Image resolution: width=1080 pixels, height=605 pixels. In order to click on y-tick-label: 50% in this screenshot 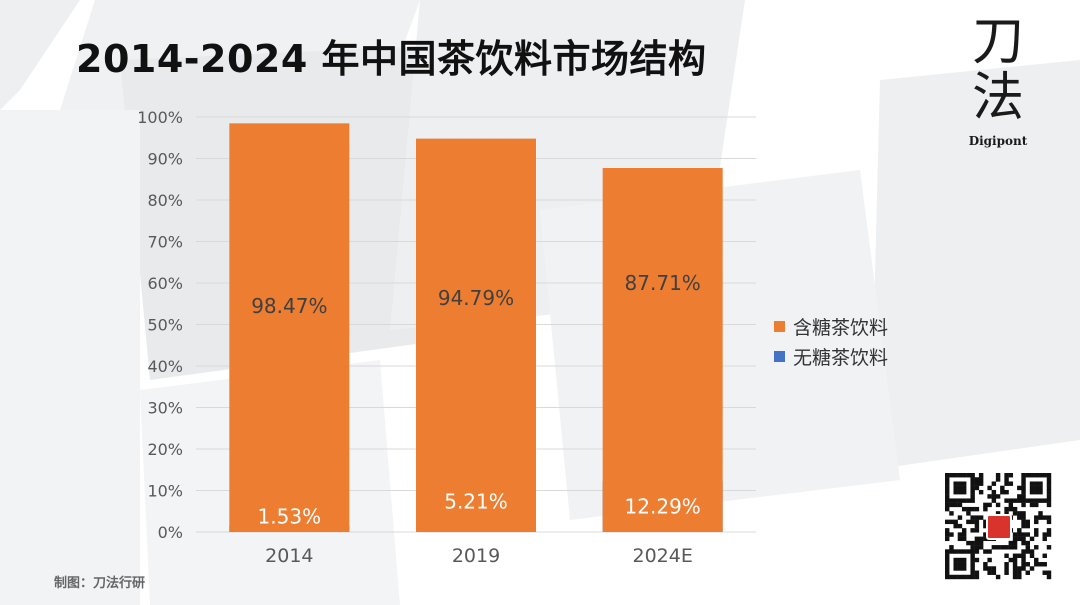, I will do `click(165, 325)`.